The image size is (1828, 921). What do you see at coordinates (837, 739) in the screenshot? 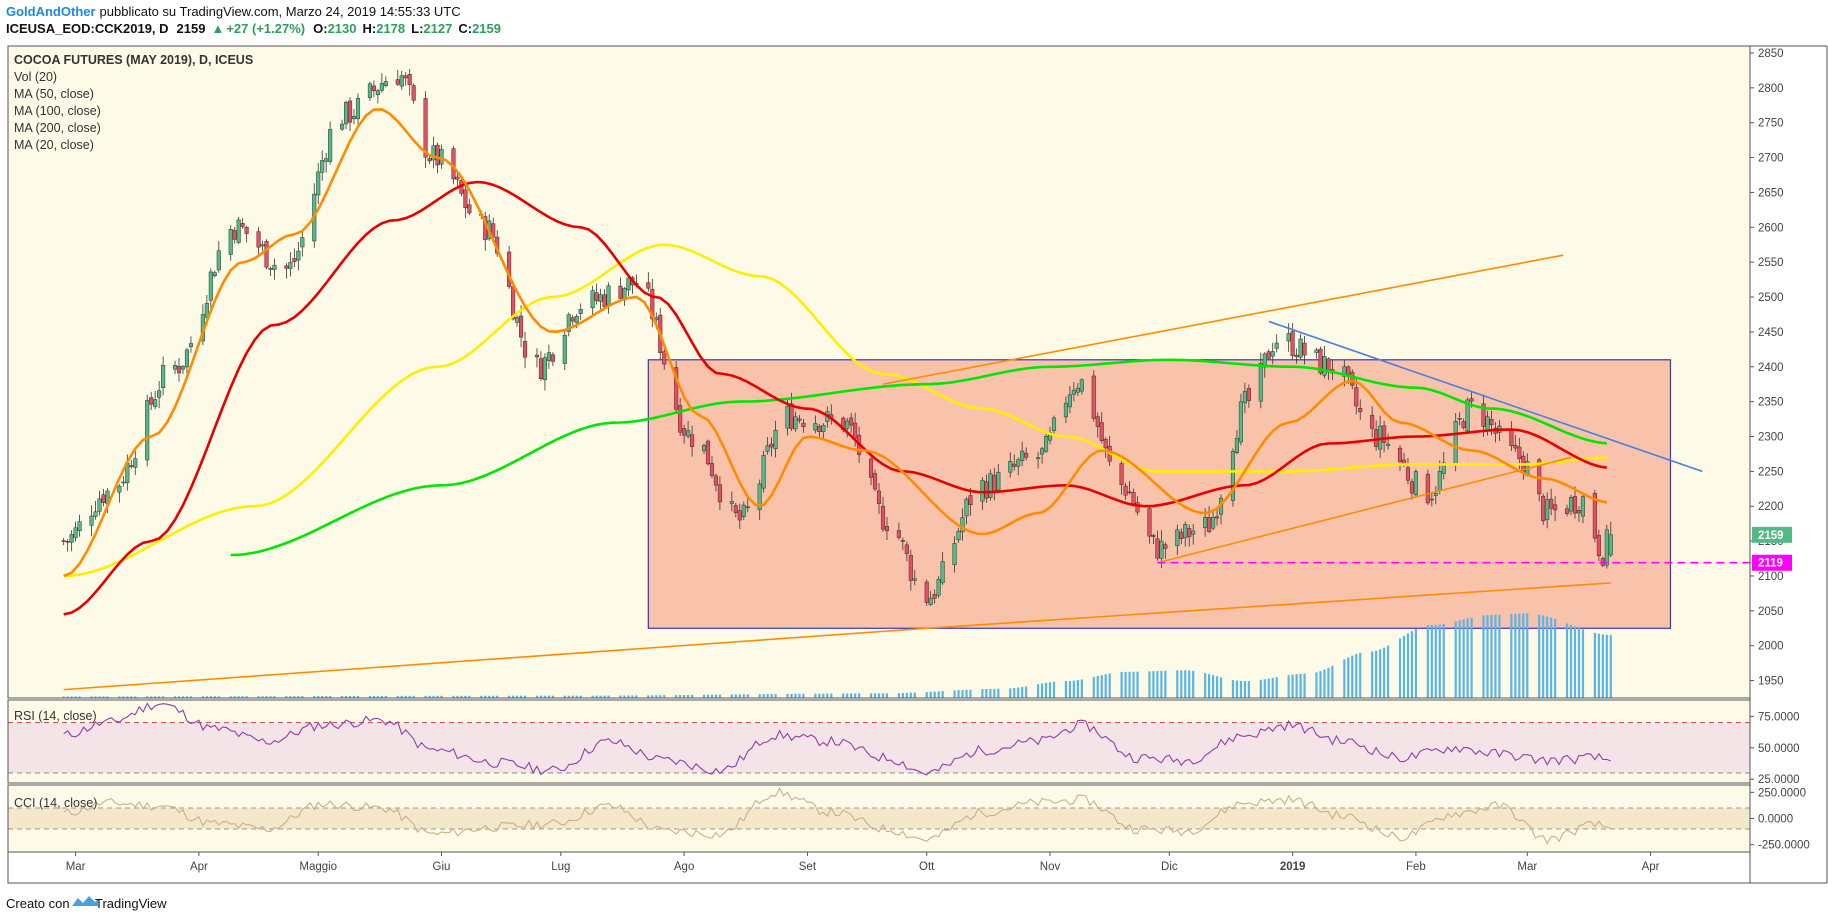
I see `rsi-line` at bounding box center [837, 739].